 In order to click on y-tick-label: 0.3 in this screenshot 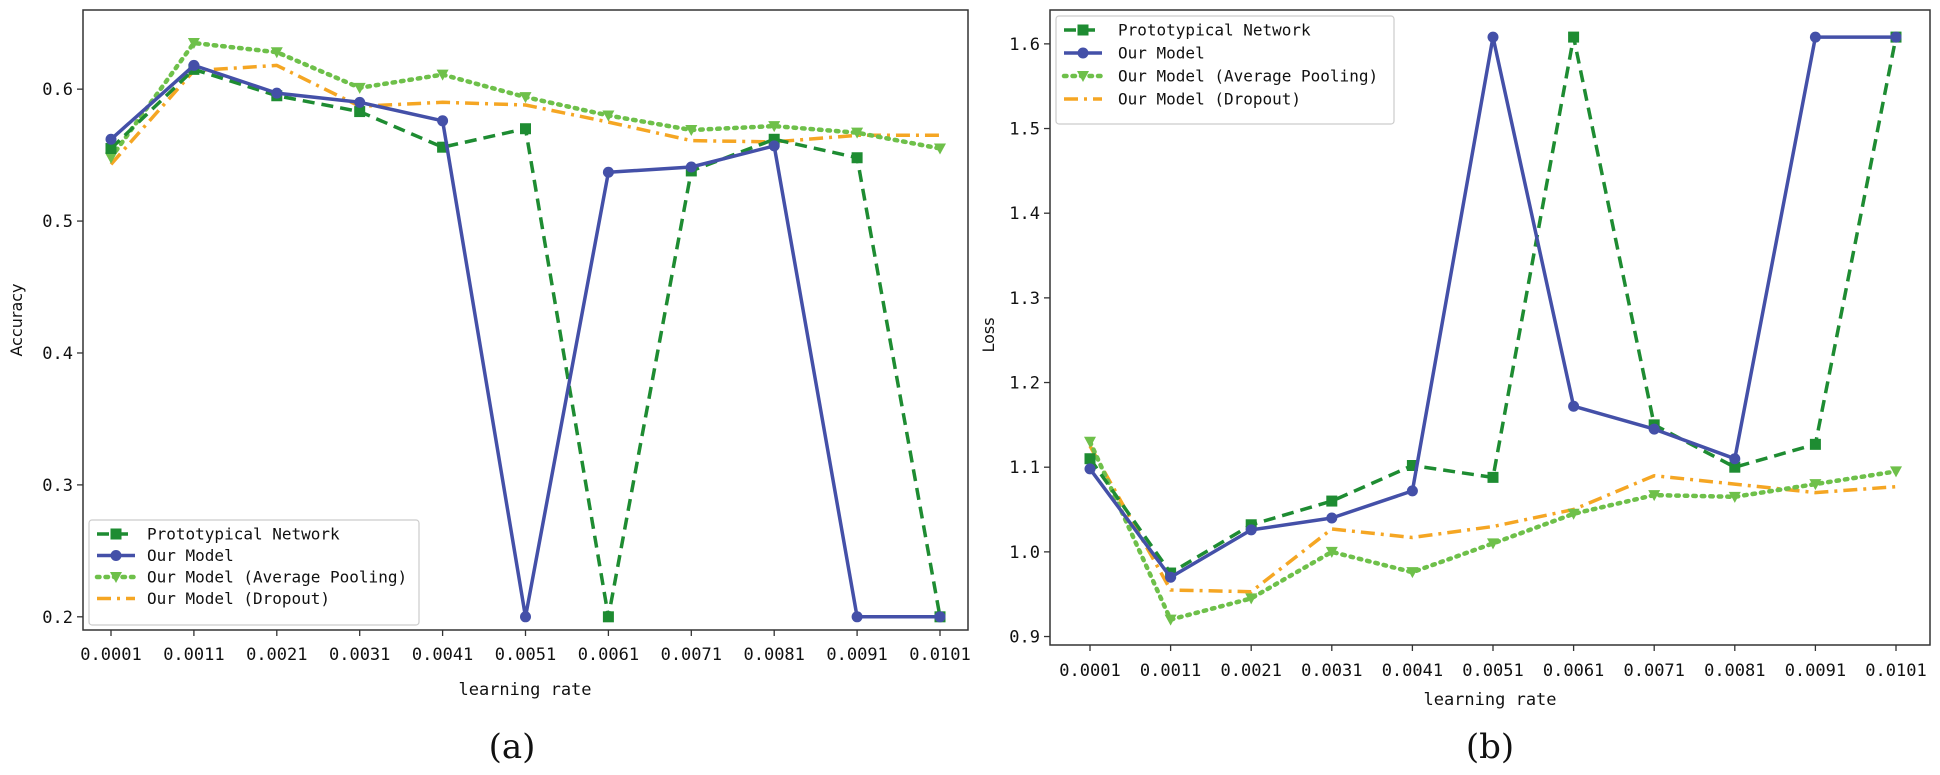, I will do `click(57, 486)`.